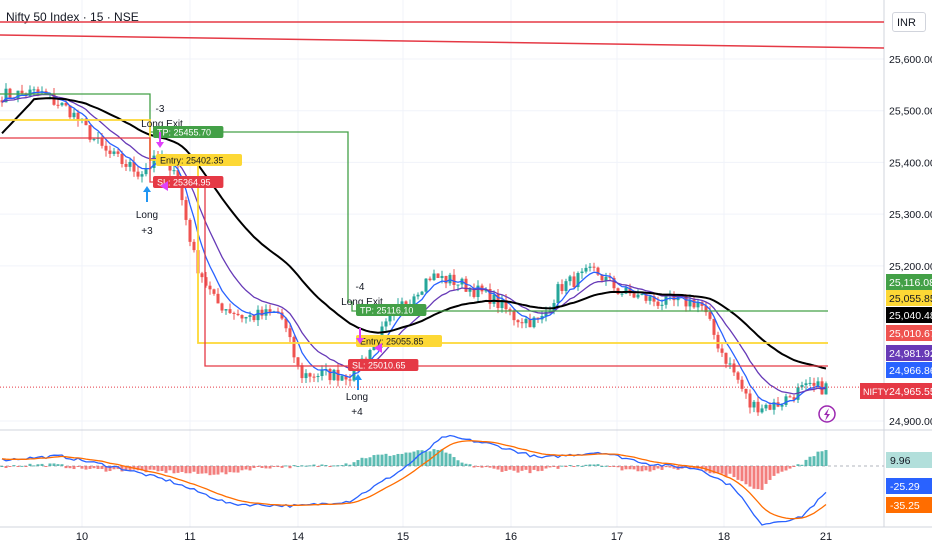 The image size is (932, 550). I want to click on currency-button: INR, so click(909, 22).